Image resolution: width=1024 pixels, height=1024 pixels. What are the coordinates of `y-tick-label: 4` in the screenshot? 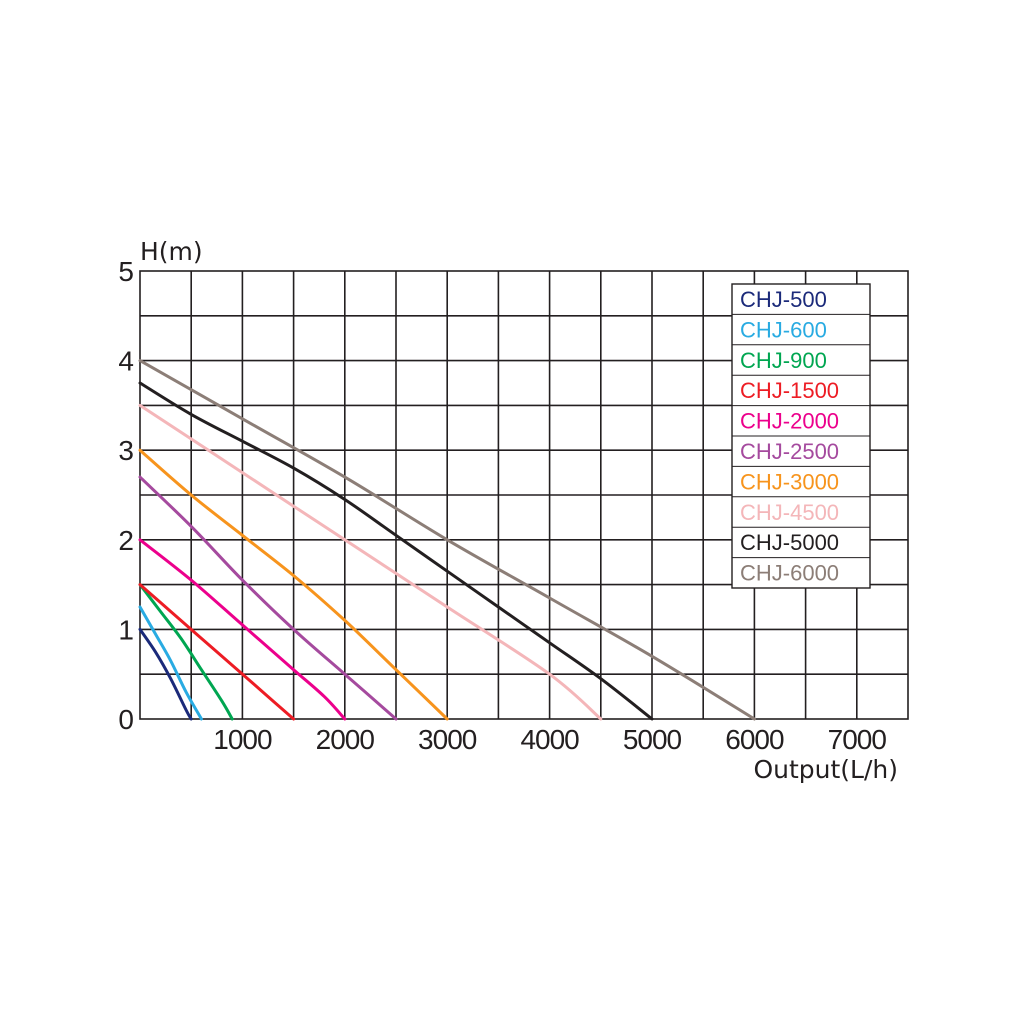 It's located at (125, 361).